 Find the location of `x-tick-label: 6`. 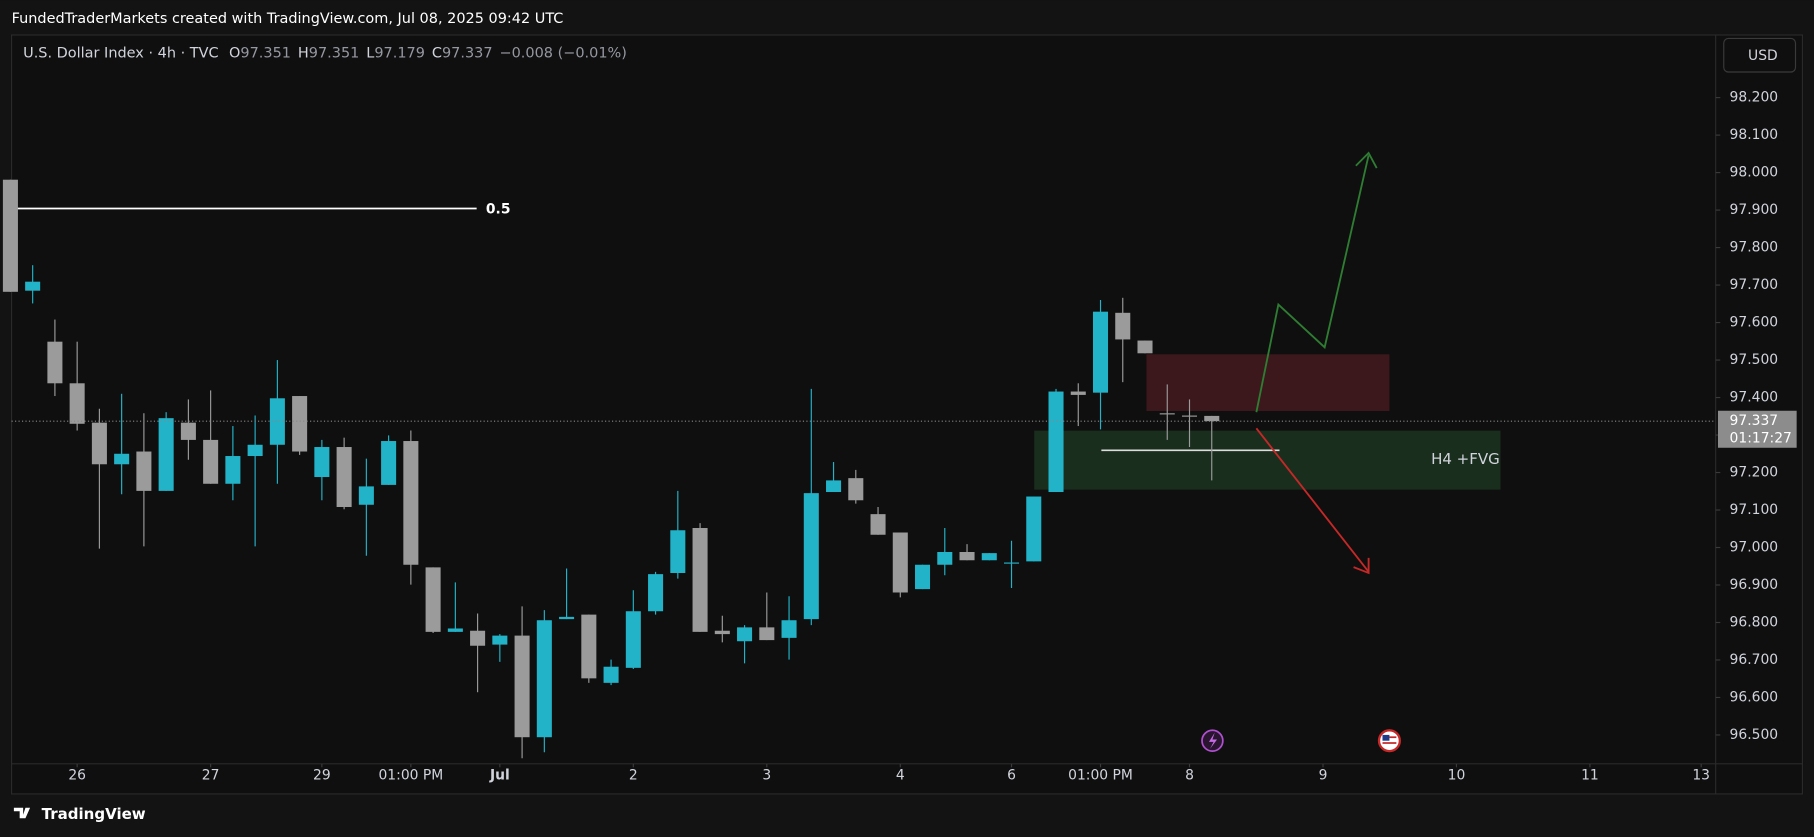

x-tick-label: 6 is located at coordinates (1011, 775).